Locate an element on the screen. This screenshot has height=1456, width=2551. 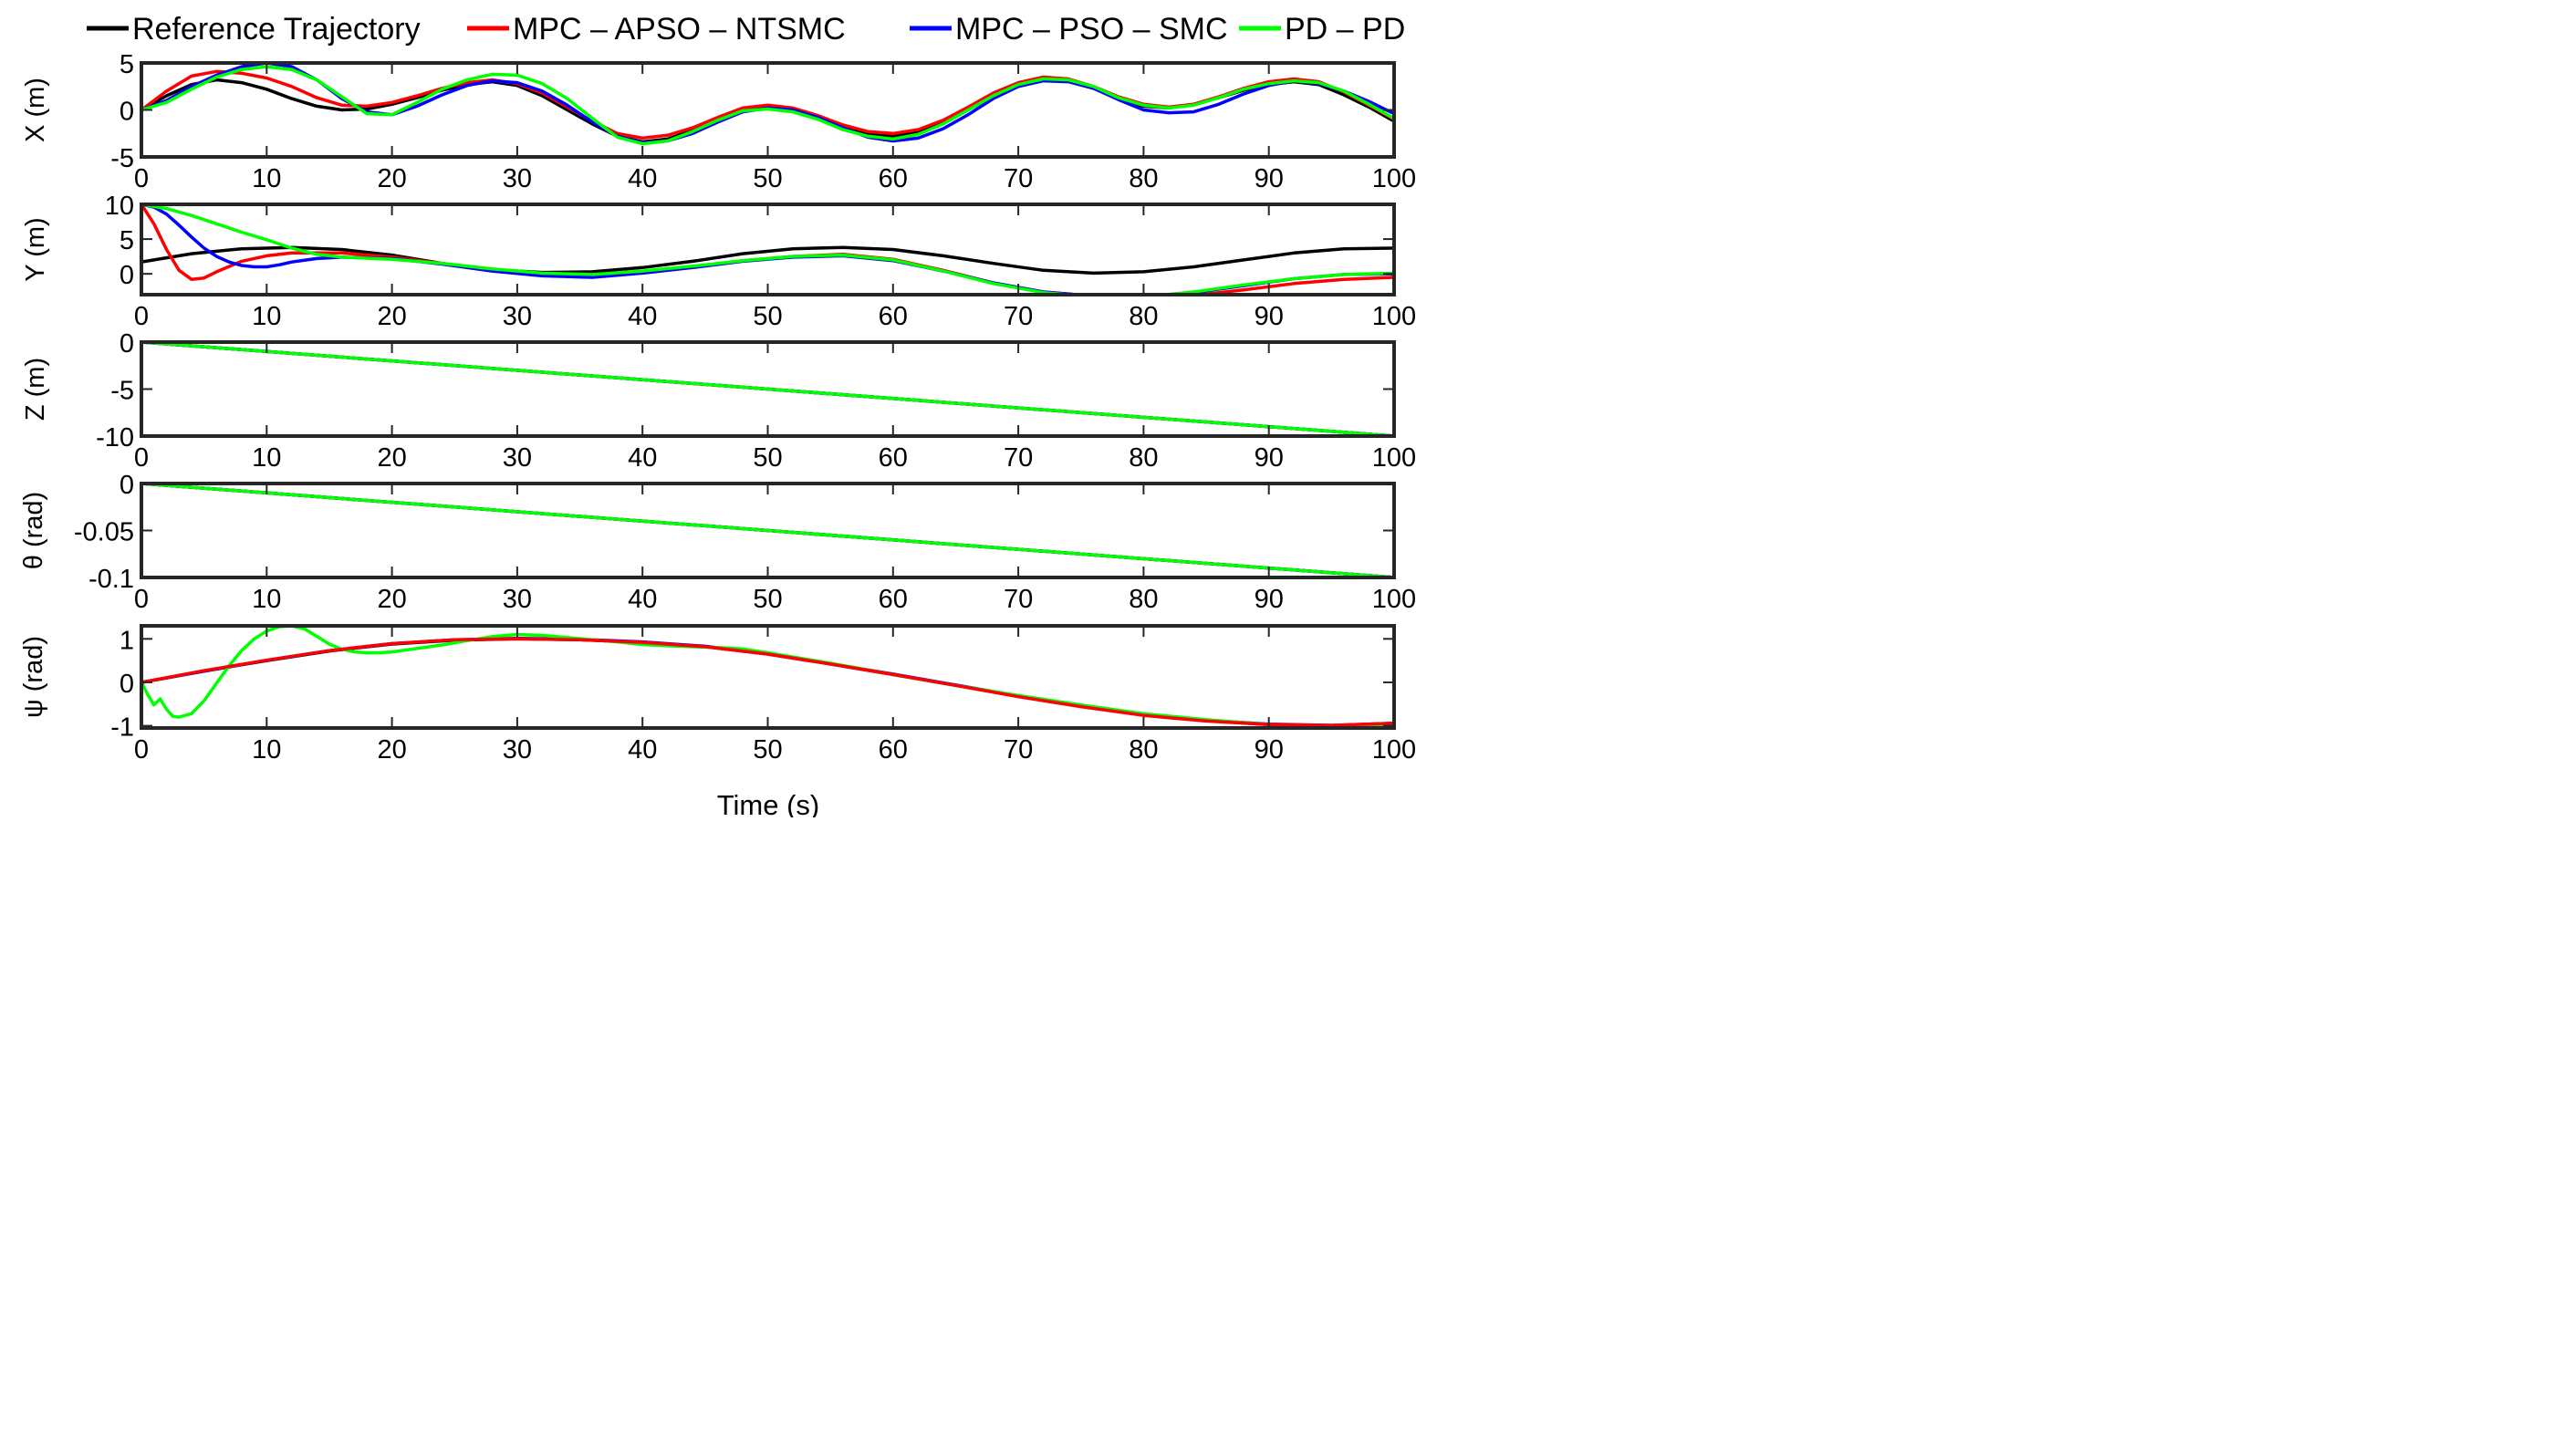
y-axis-label: Y (m) is located at coordinates (35, 249).